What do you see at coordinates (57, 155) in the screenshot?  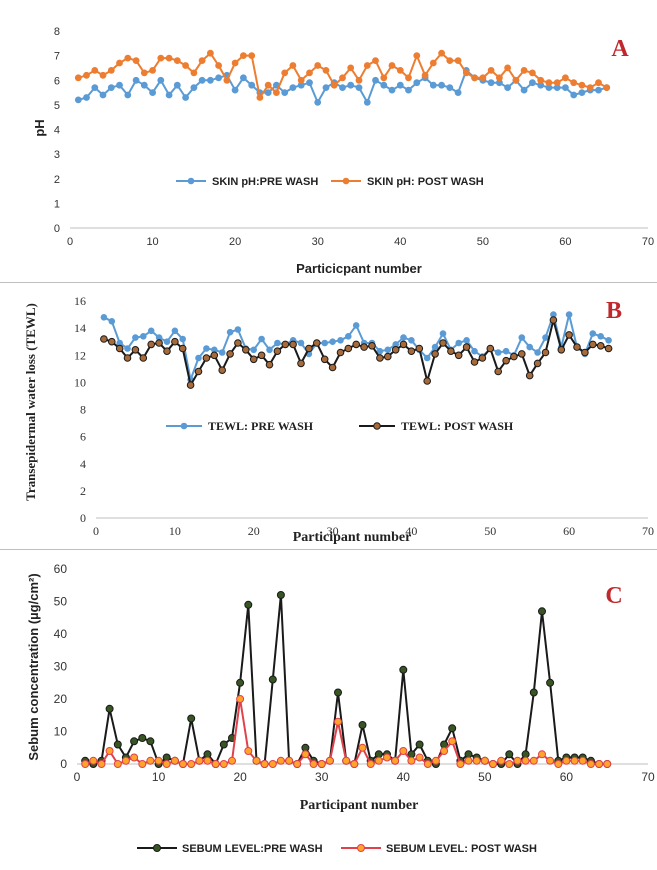 I see `ph-y-tick-label: 3` at bounding box center [57, 155].